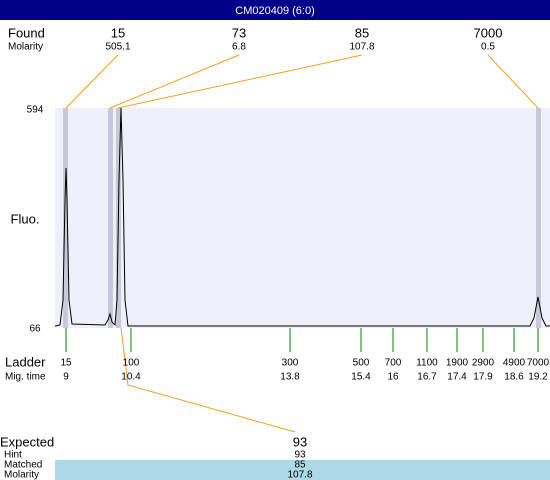 Image resolution: width=550 pixels, height=480 pixels. Describe the element at coordinates (299, 475) in the screenshot. I see `molarity-row-value: 107.8` at that location.